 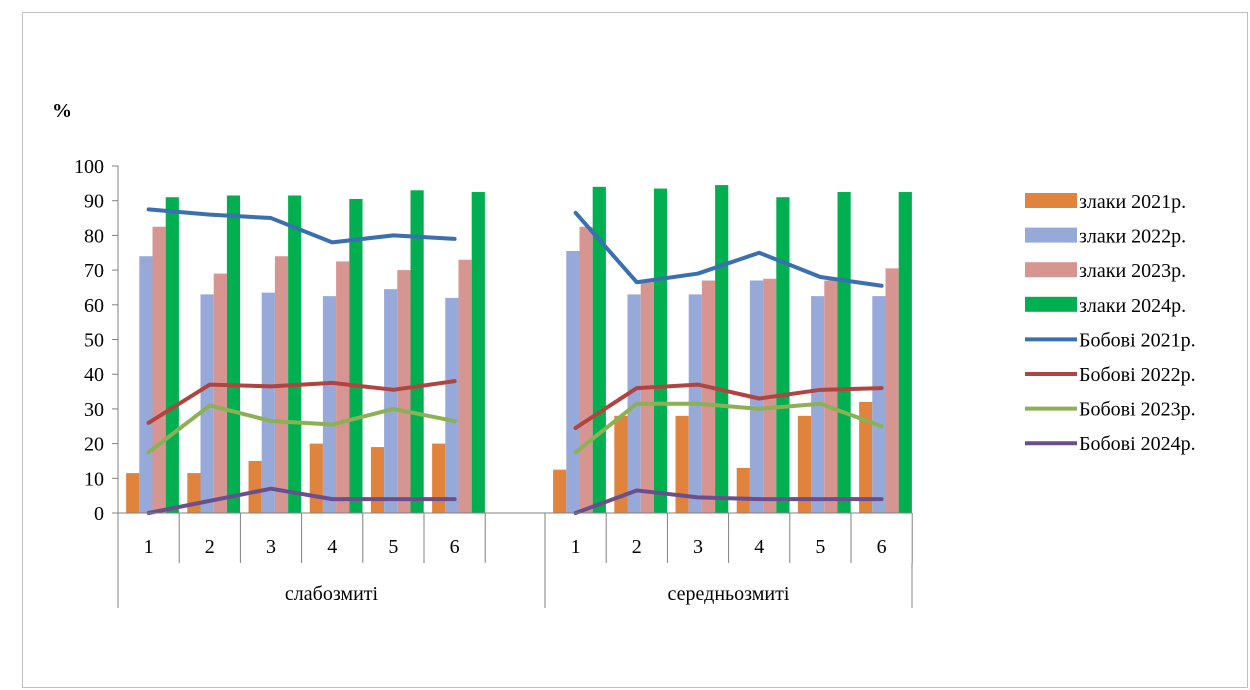 What do you see at coordinates (94, 410) in the screenshot?
I see `y-tick-label: 30` at bounding box center [94, 410].